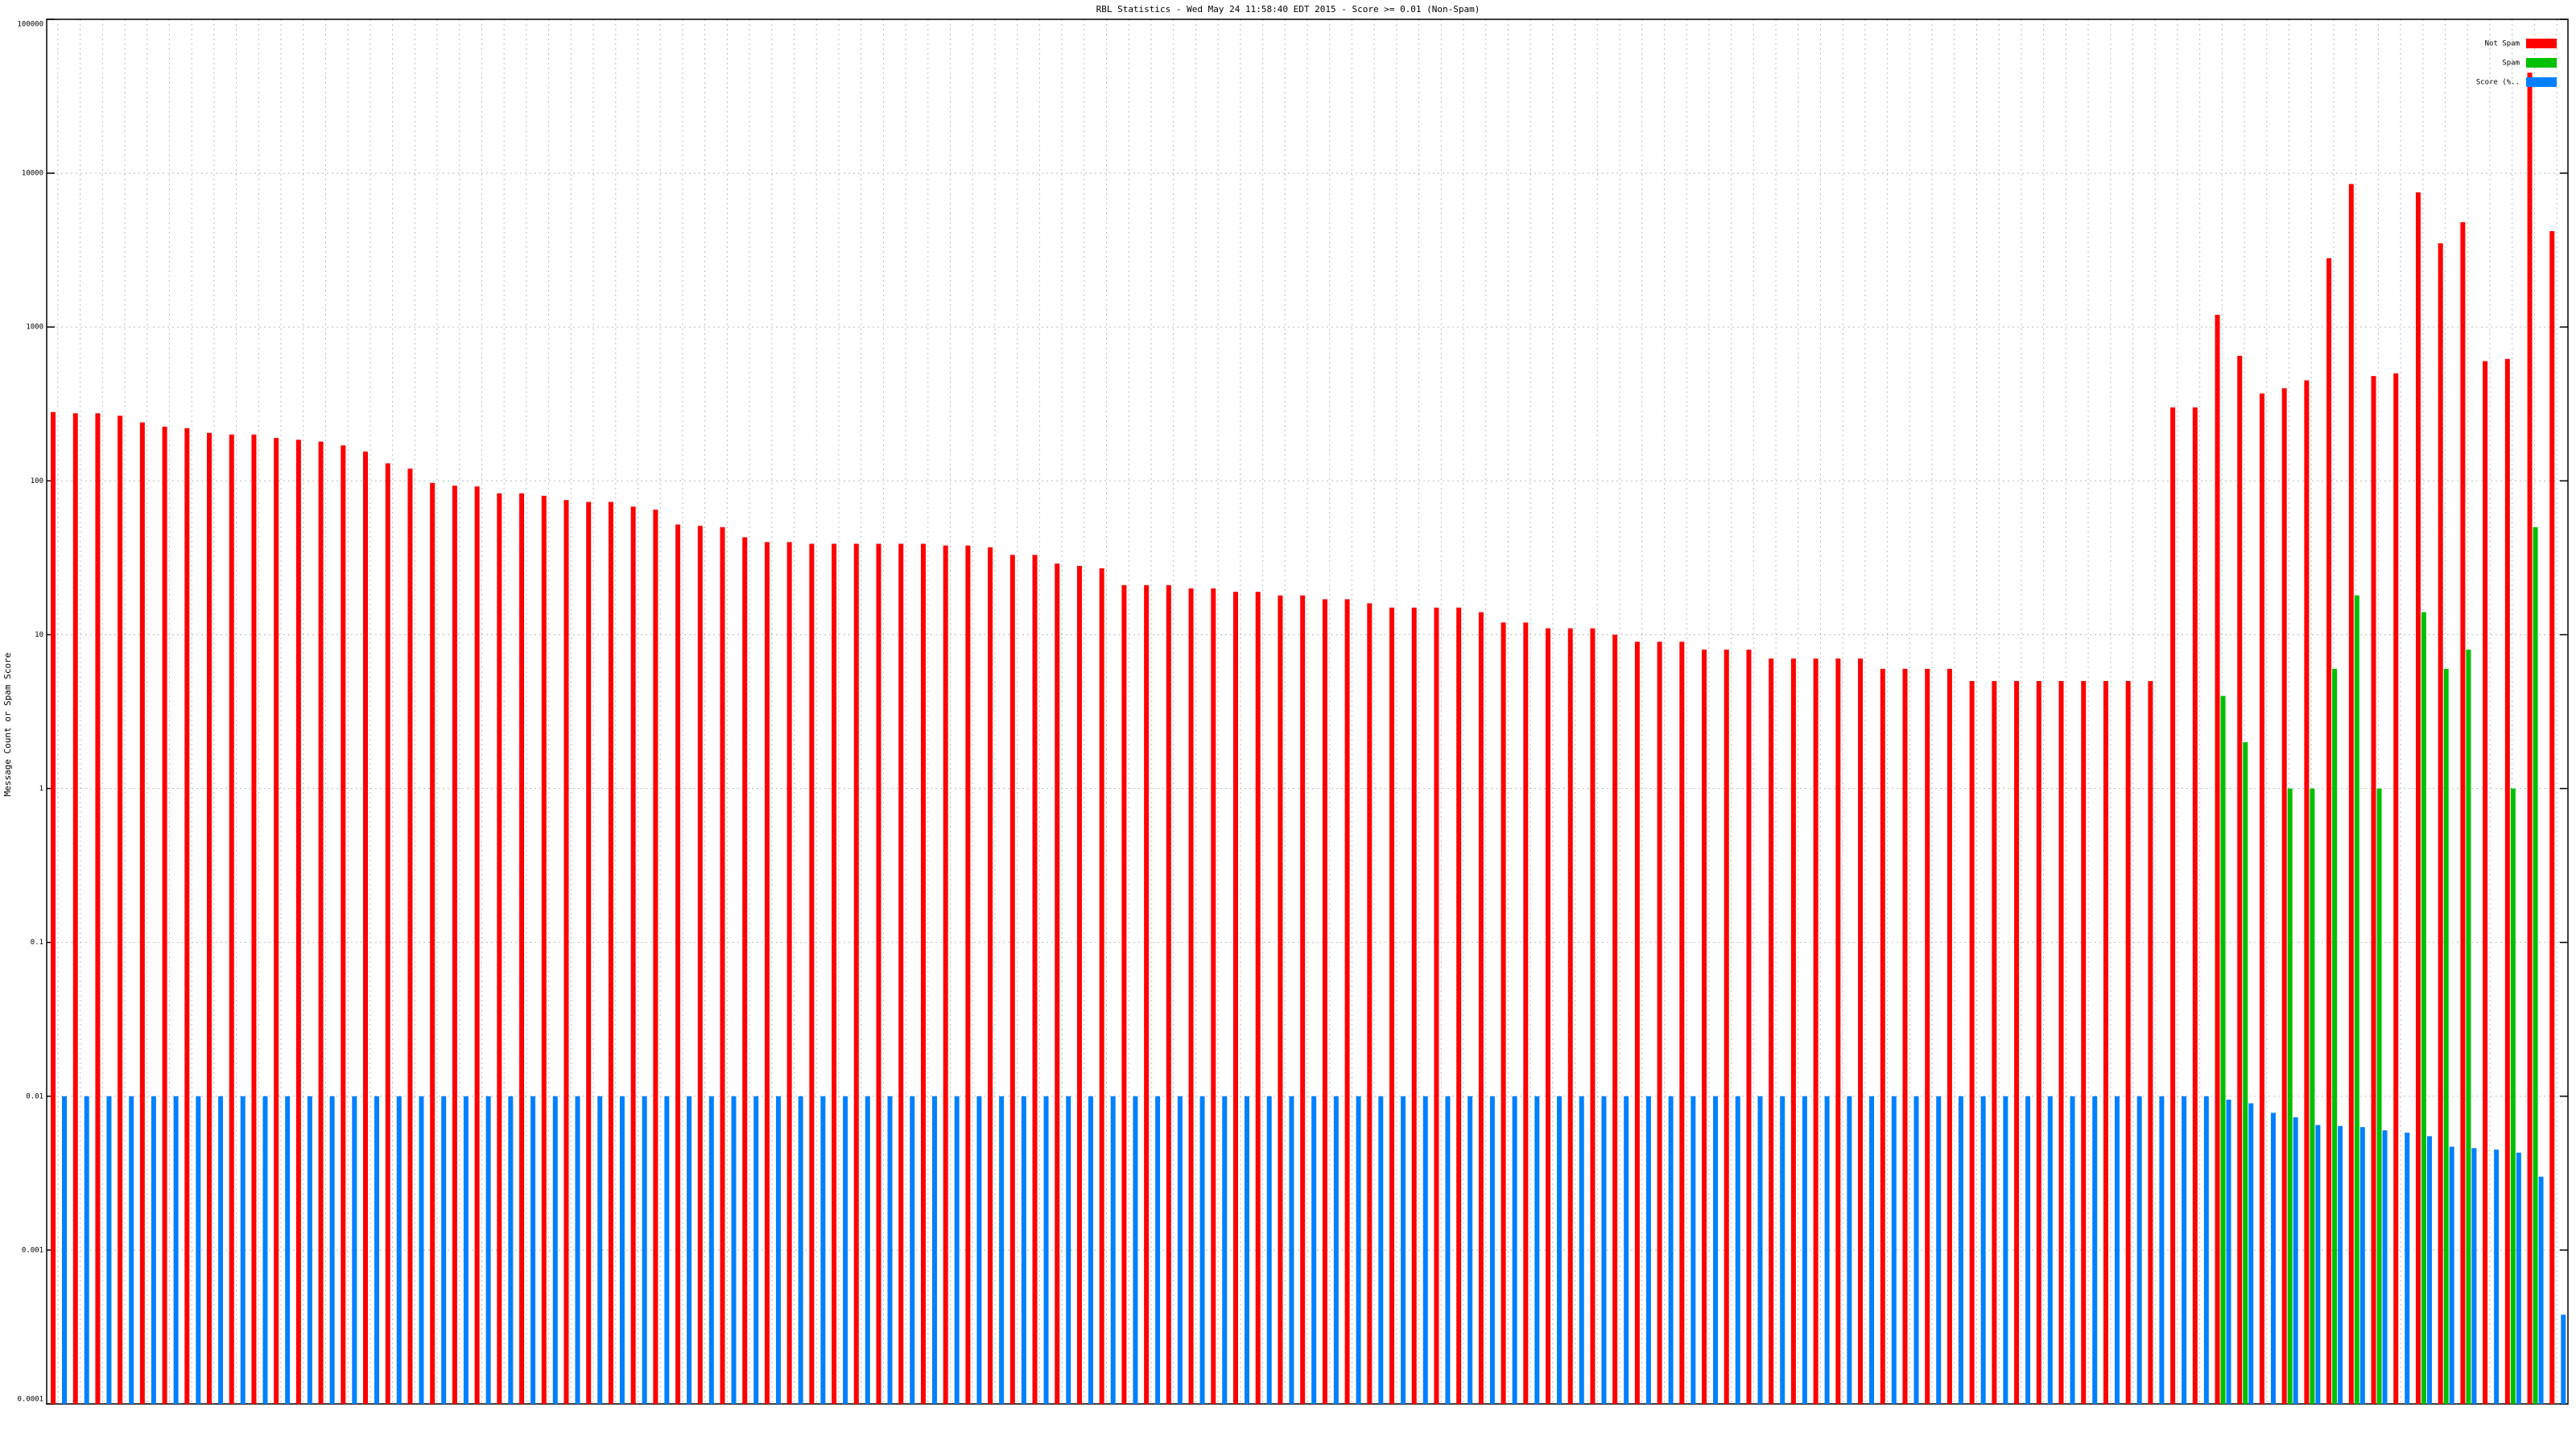  What do you see at coordinates (2498, 83) in the screenshot?
I see `legend-label: Score (%..` at bounding box center [2498, 83].